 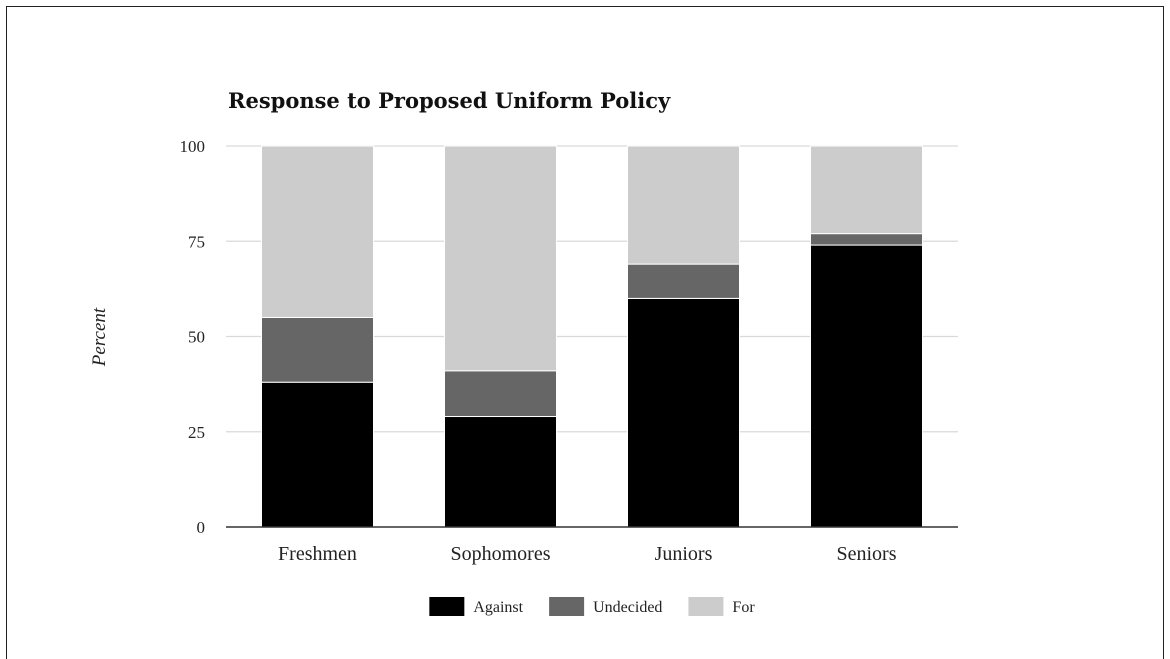 What do you see at coordinates (683, 412) in the screenshot?
I see `bar-segment-against-juniors` at bounding box center [683, 412].